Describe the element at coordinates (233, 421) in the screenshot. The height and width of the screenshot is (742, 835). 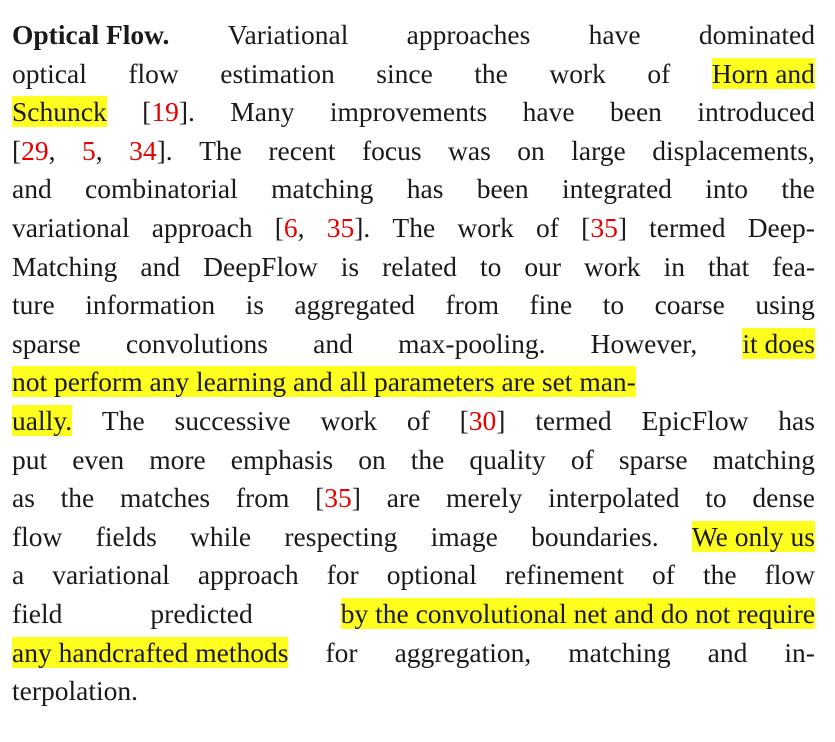
I see `word-group: successive` at that location.